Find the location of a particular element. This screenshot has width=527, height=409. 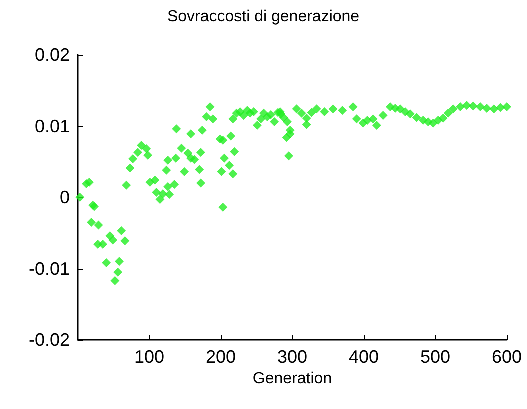

x-tick-label: 200 is located at coordinates (221, 357).